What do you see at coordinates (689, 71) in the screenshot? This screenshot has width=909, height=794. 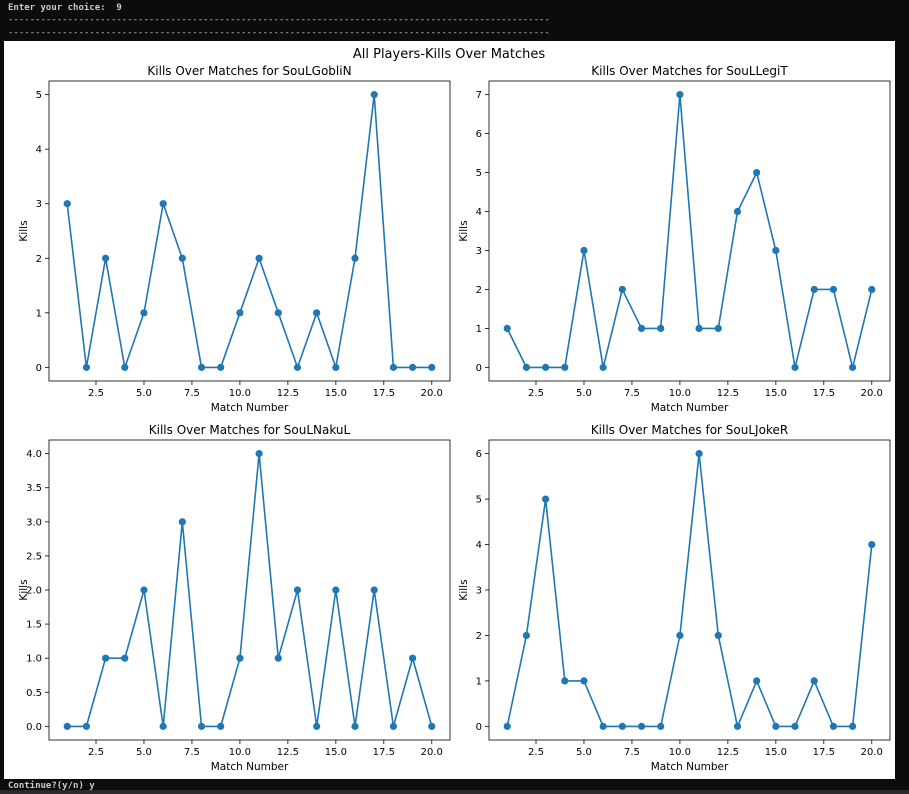 I see `subplot-title: Kills Over Matches for SouLLegiT` at bounding box center [689, 71].